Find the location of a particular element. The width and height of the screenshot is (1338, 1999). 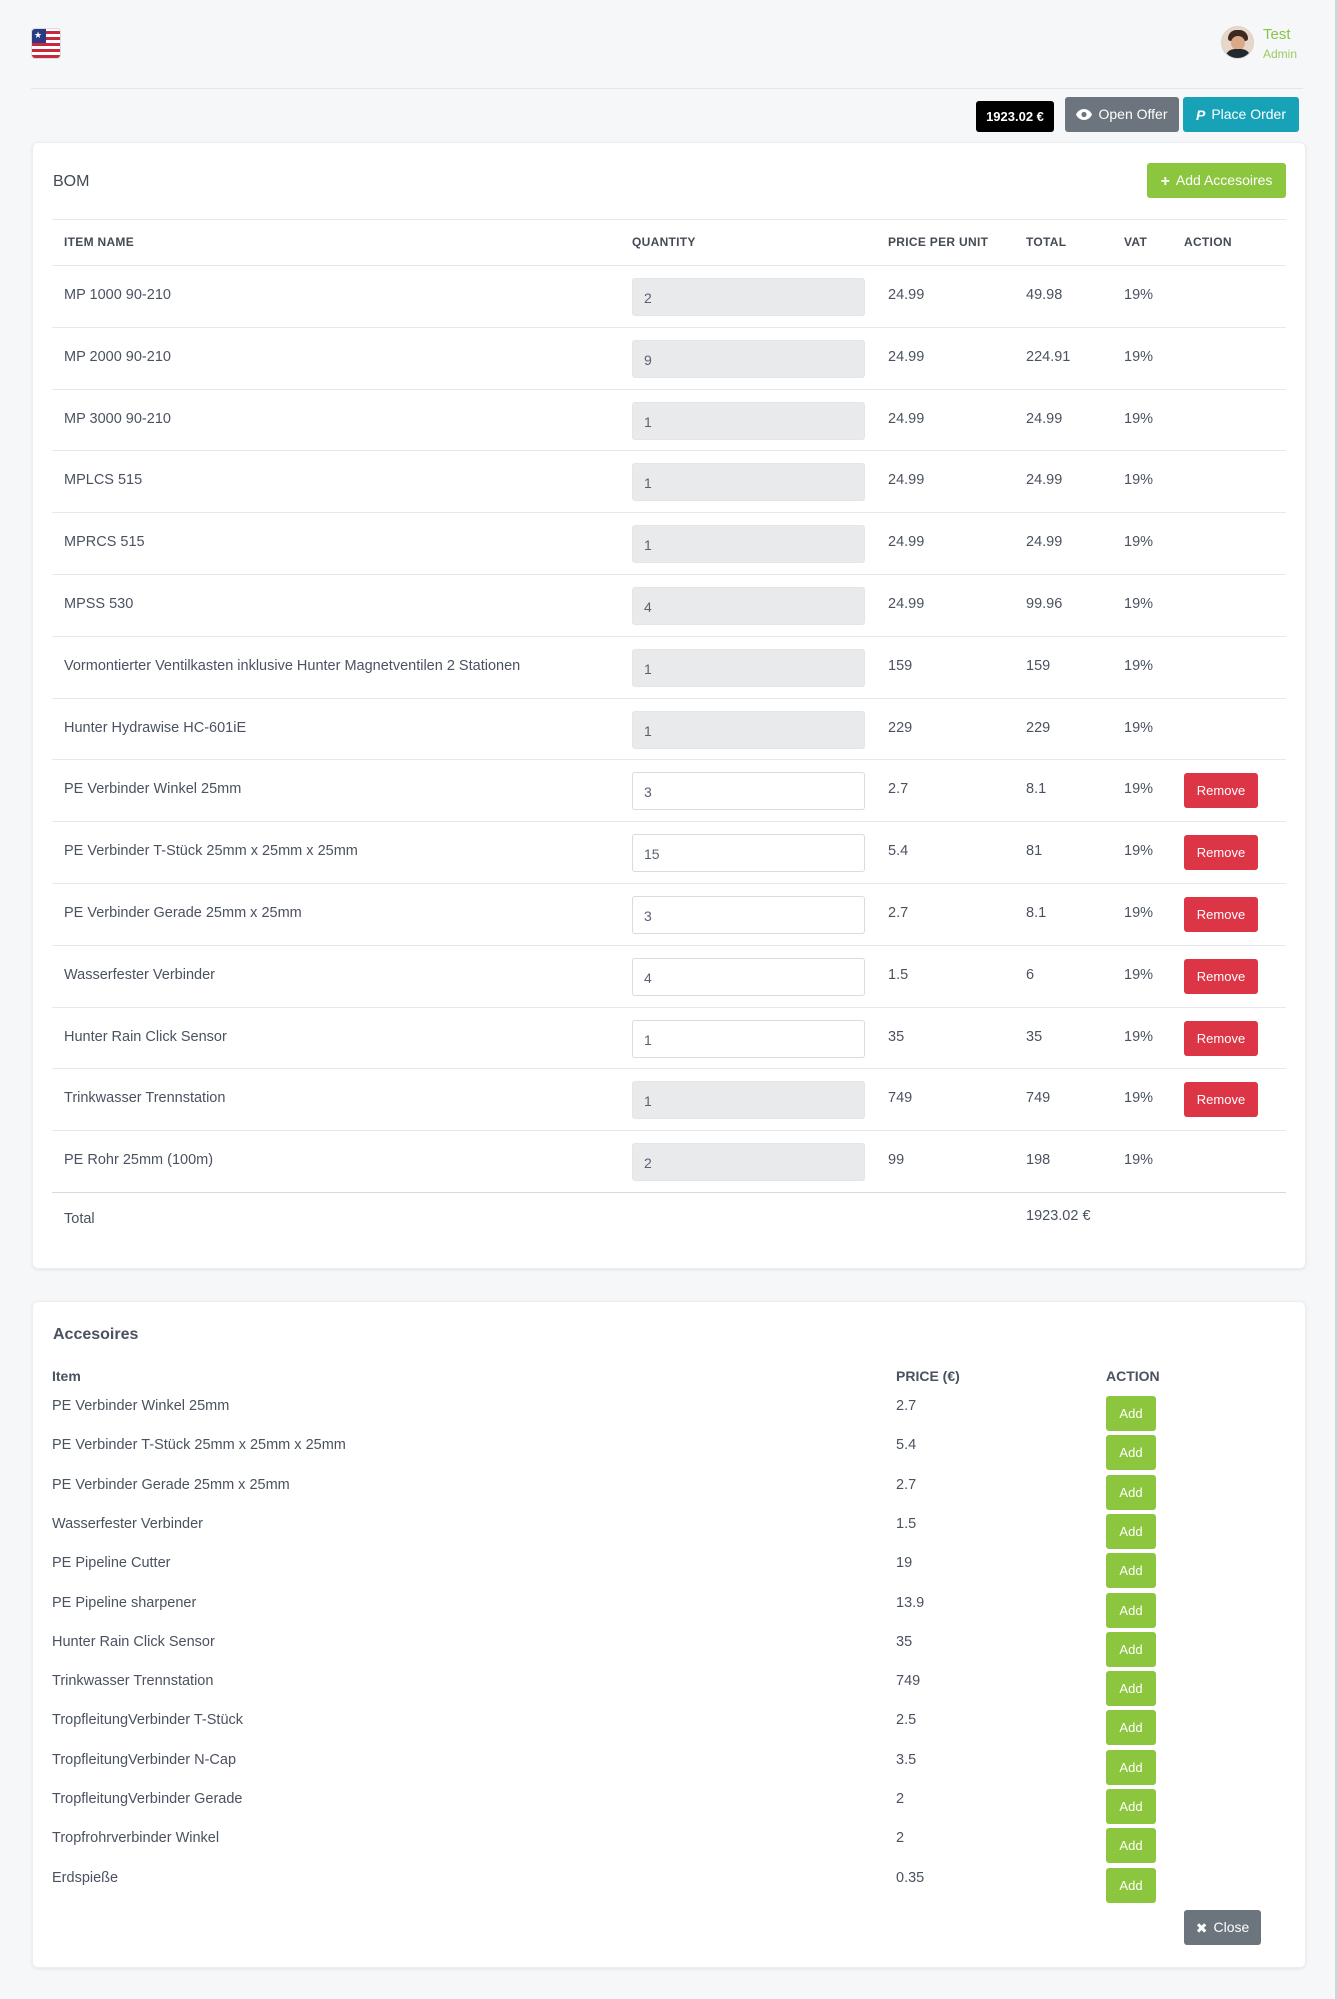

place-order-button: P Place Order is located at coordinates (1241, 114).